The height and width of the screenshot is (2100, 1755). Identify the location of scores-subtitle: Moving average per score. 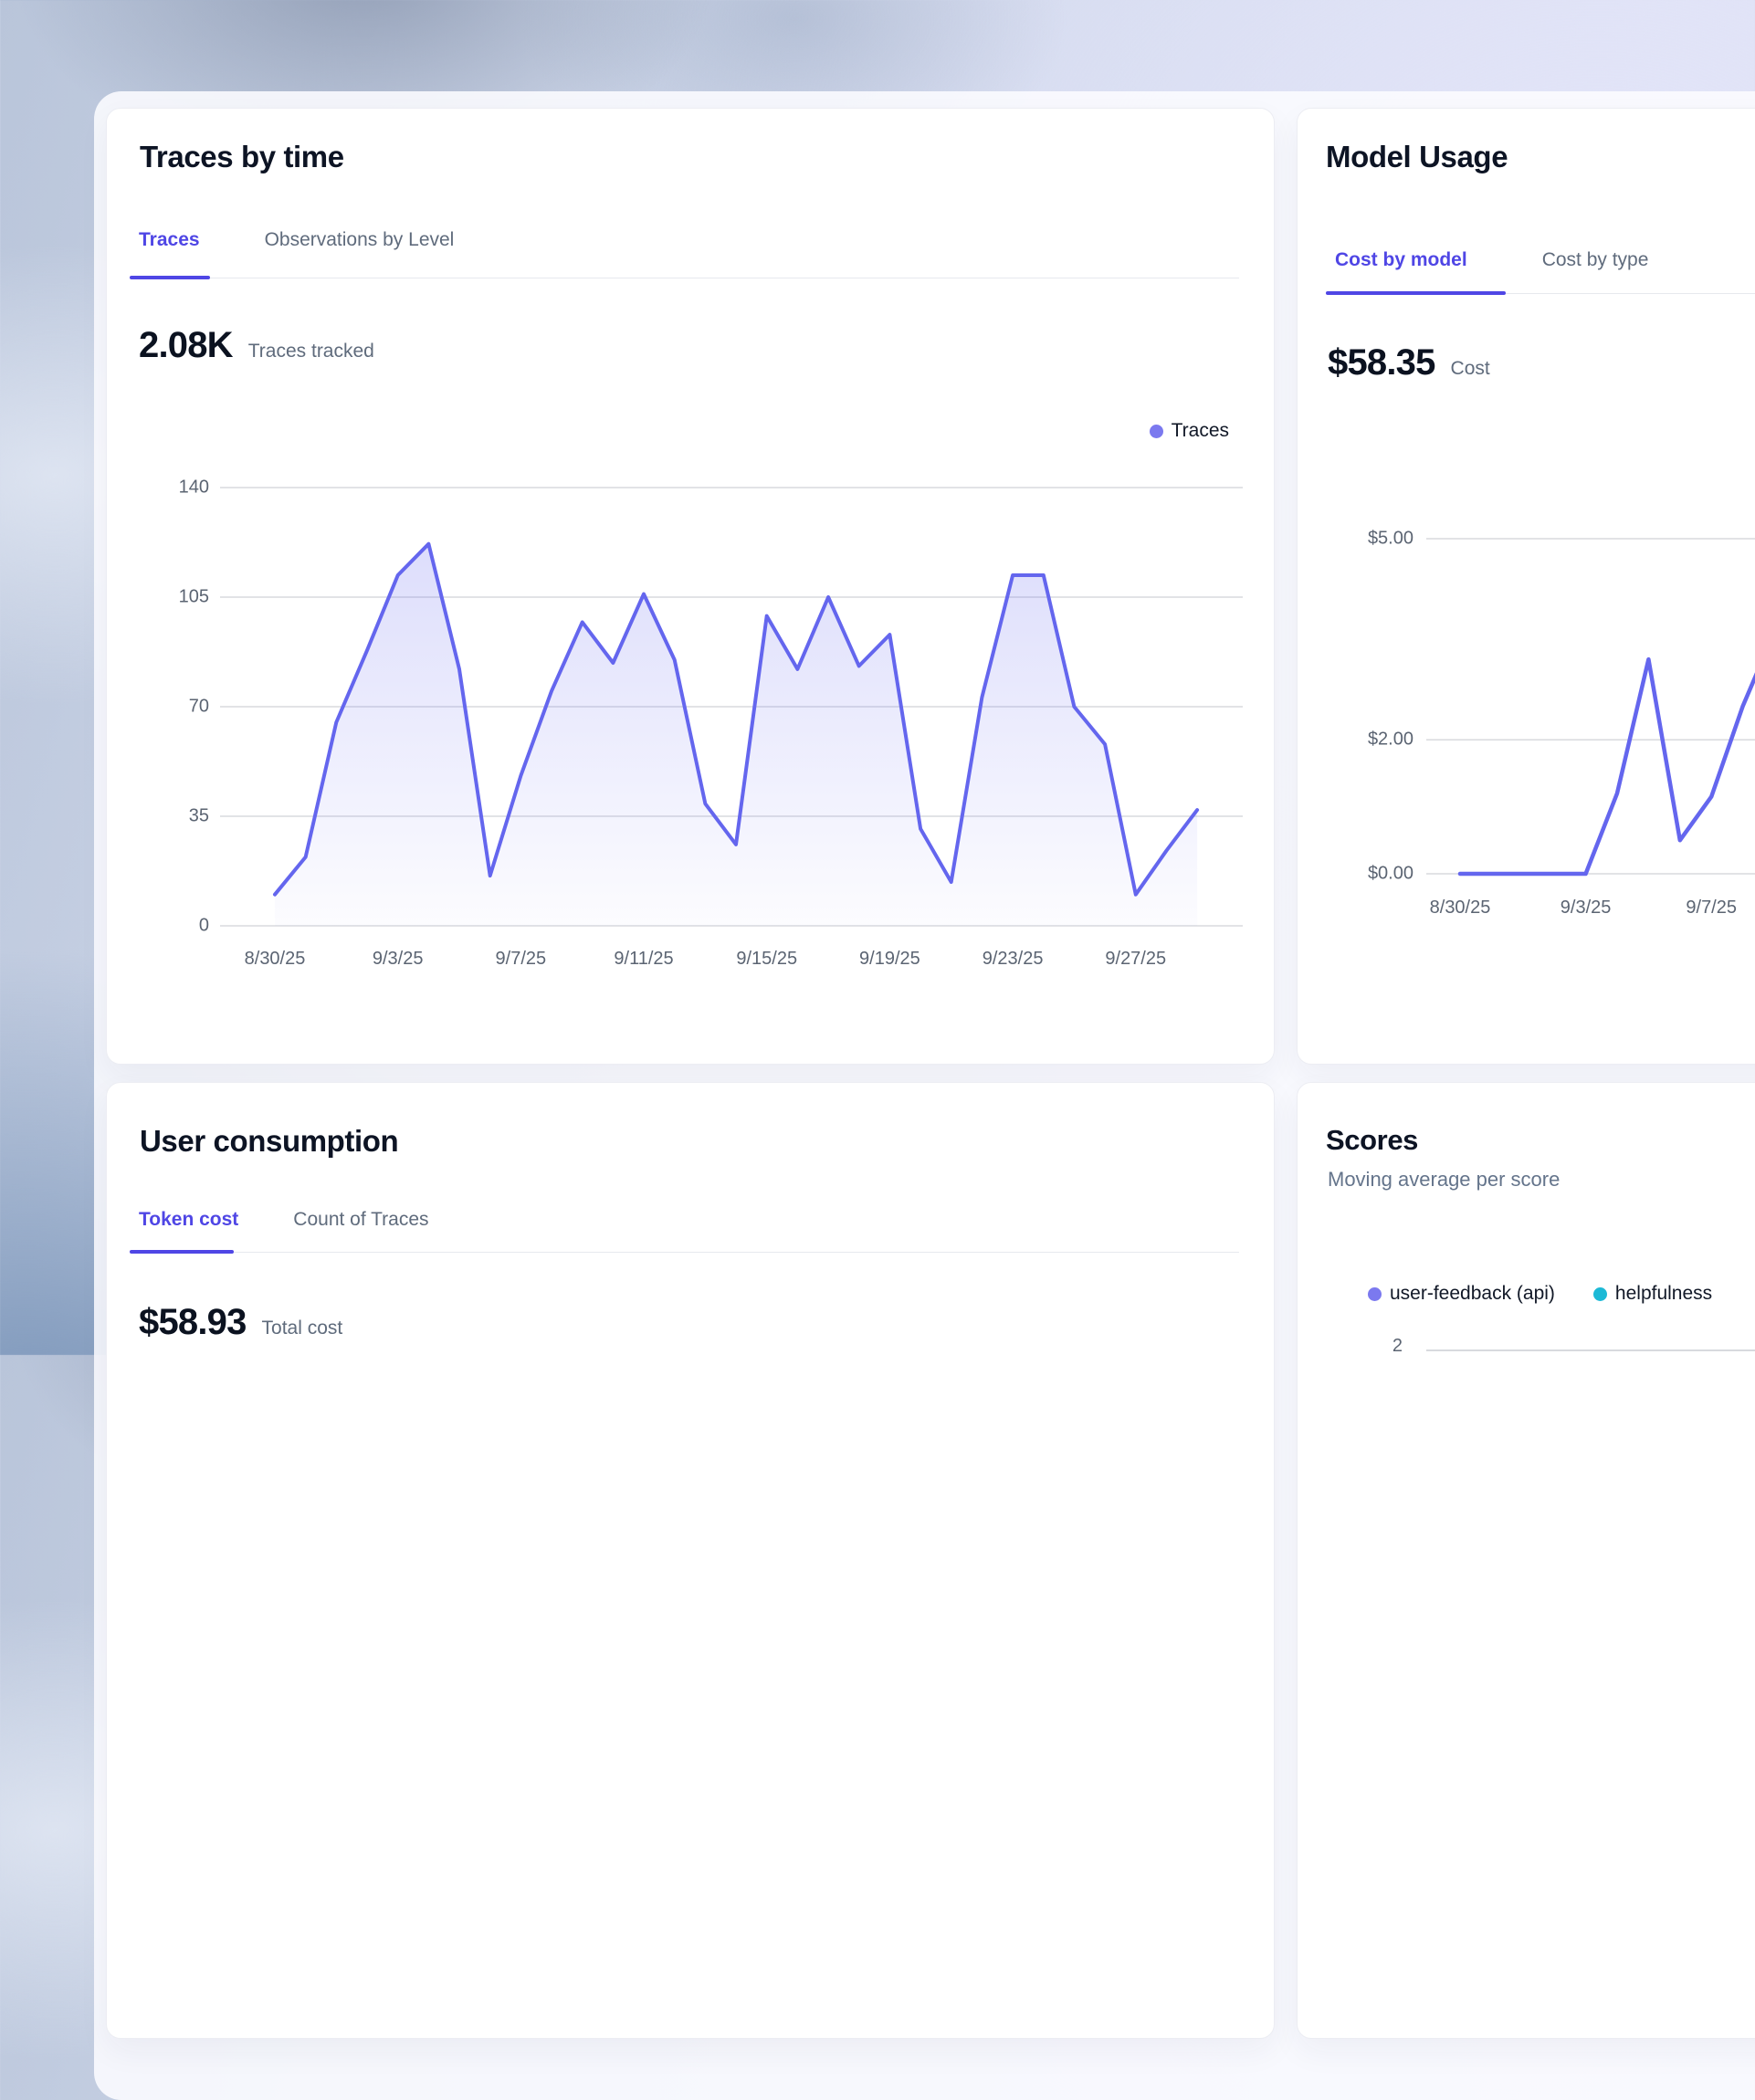
(1444, 1179).